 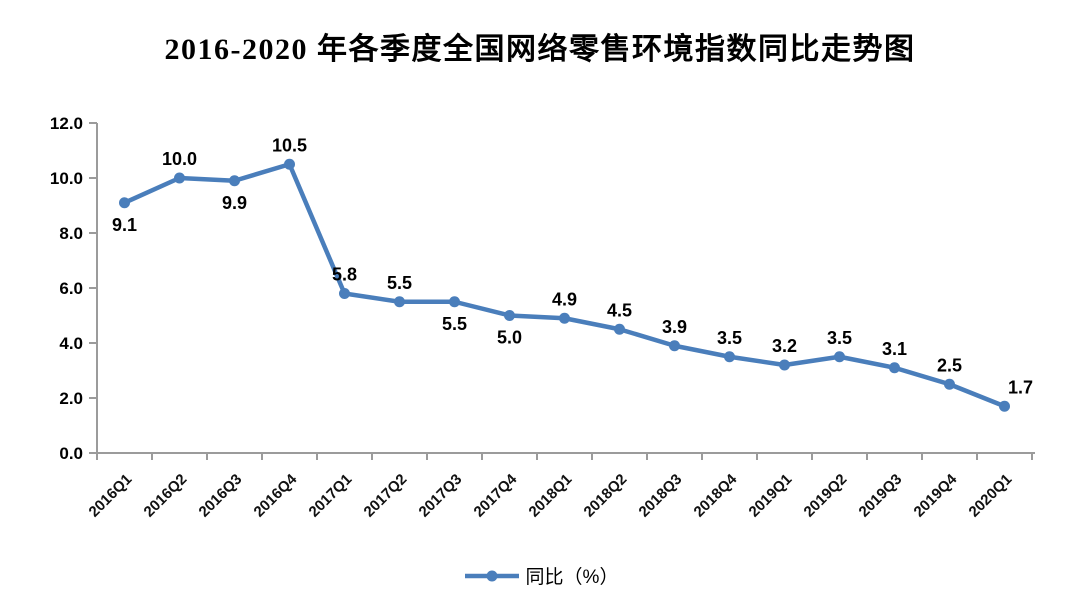 What do you see at coordinates (894, 349) in the screenshot?
I see `data-label: 3.1` at bounding box center [894, 349].